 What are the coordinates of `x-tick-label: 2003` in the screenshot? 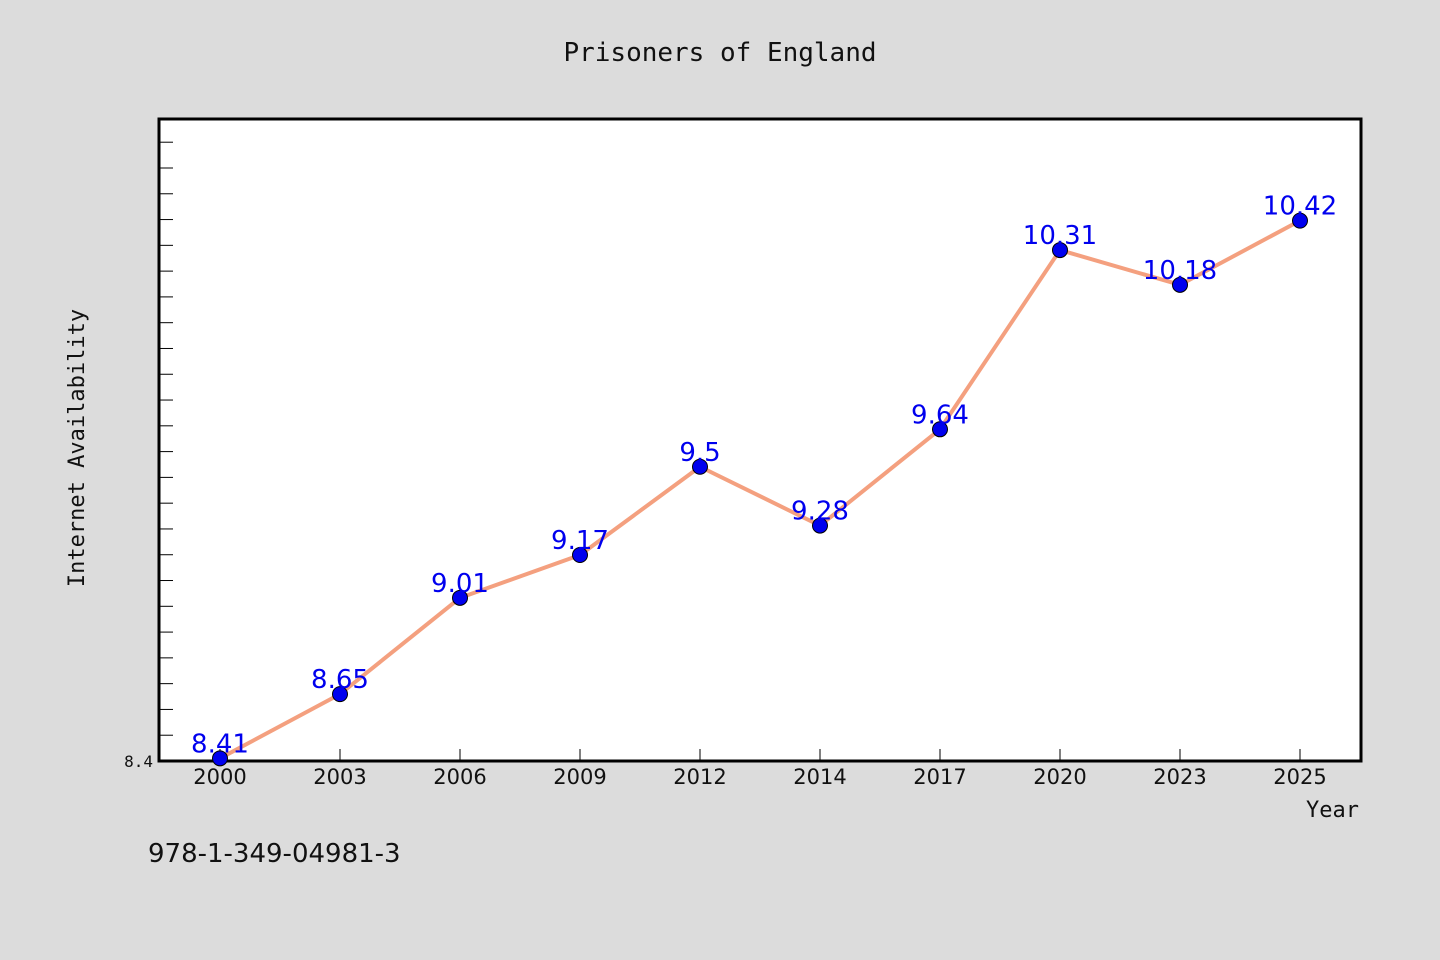 It's located at (339, 777).